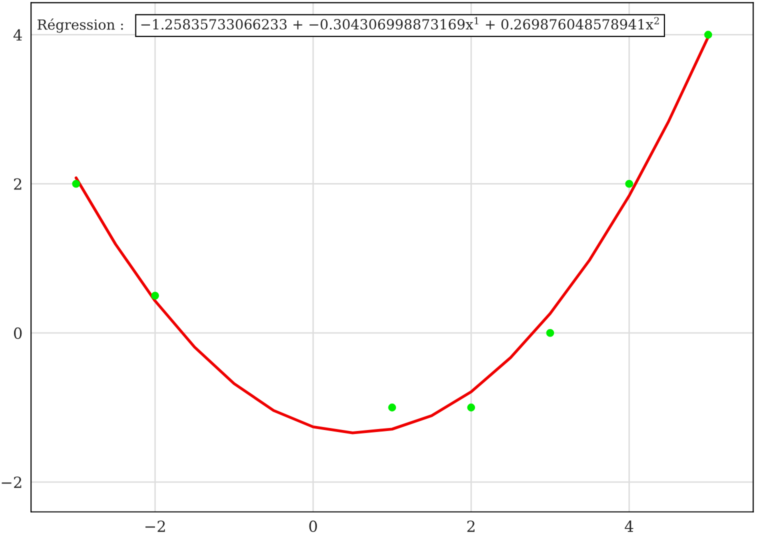 The width and height of the screenshot is (757, 536). Describe the element at coordinates (155, 526) in the screenshot. I see `x-tick-label: −2` at that location.